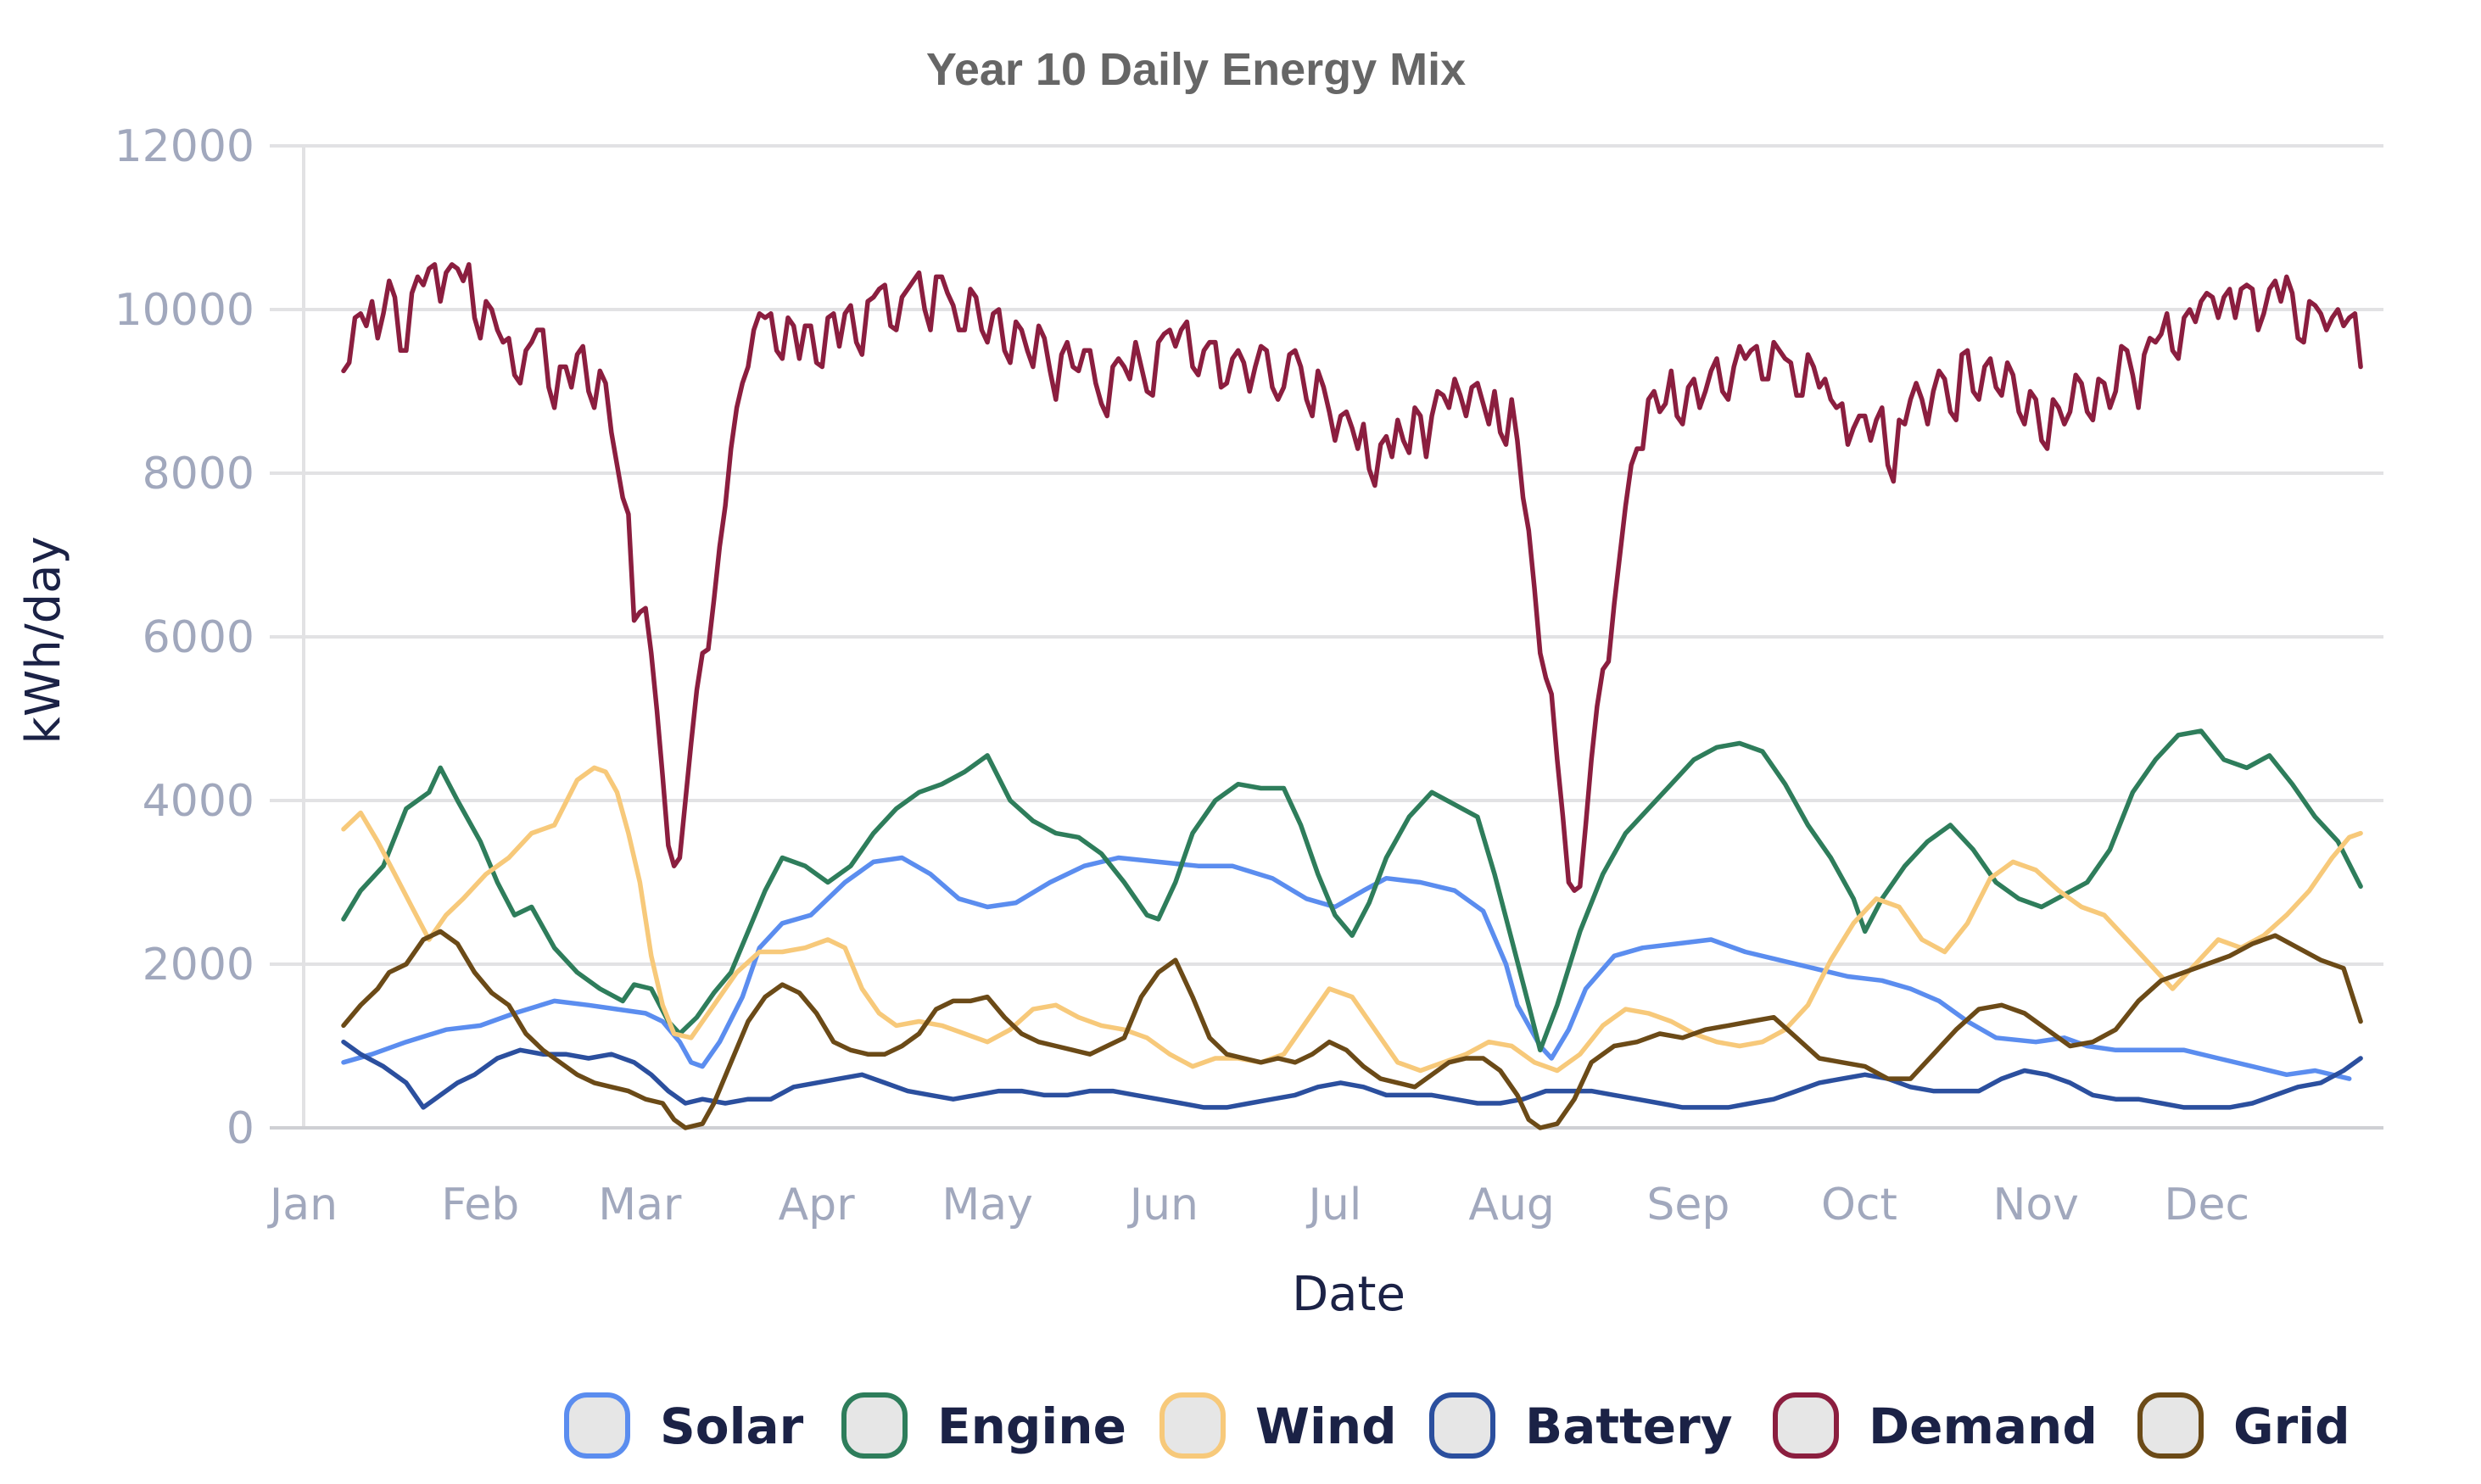  What do you see at coordinates (1192, 1425) in the screenshot?
I see `legend-swatch-wind` at bounding box center [1192, 1425].